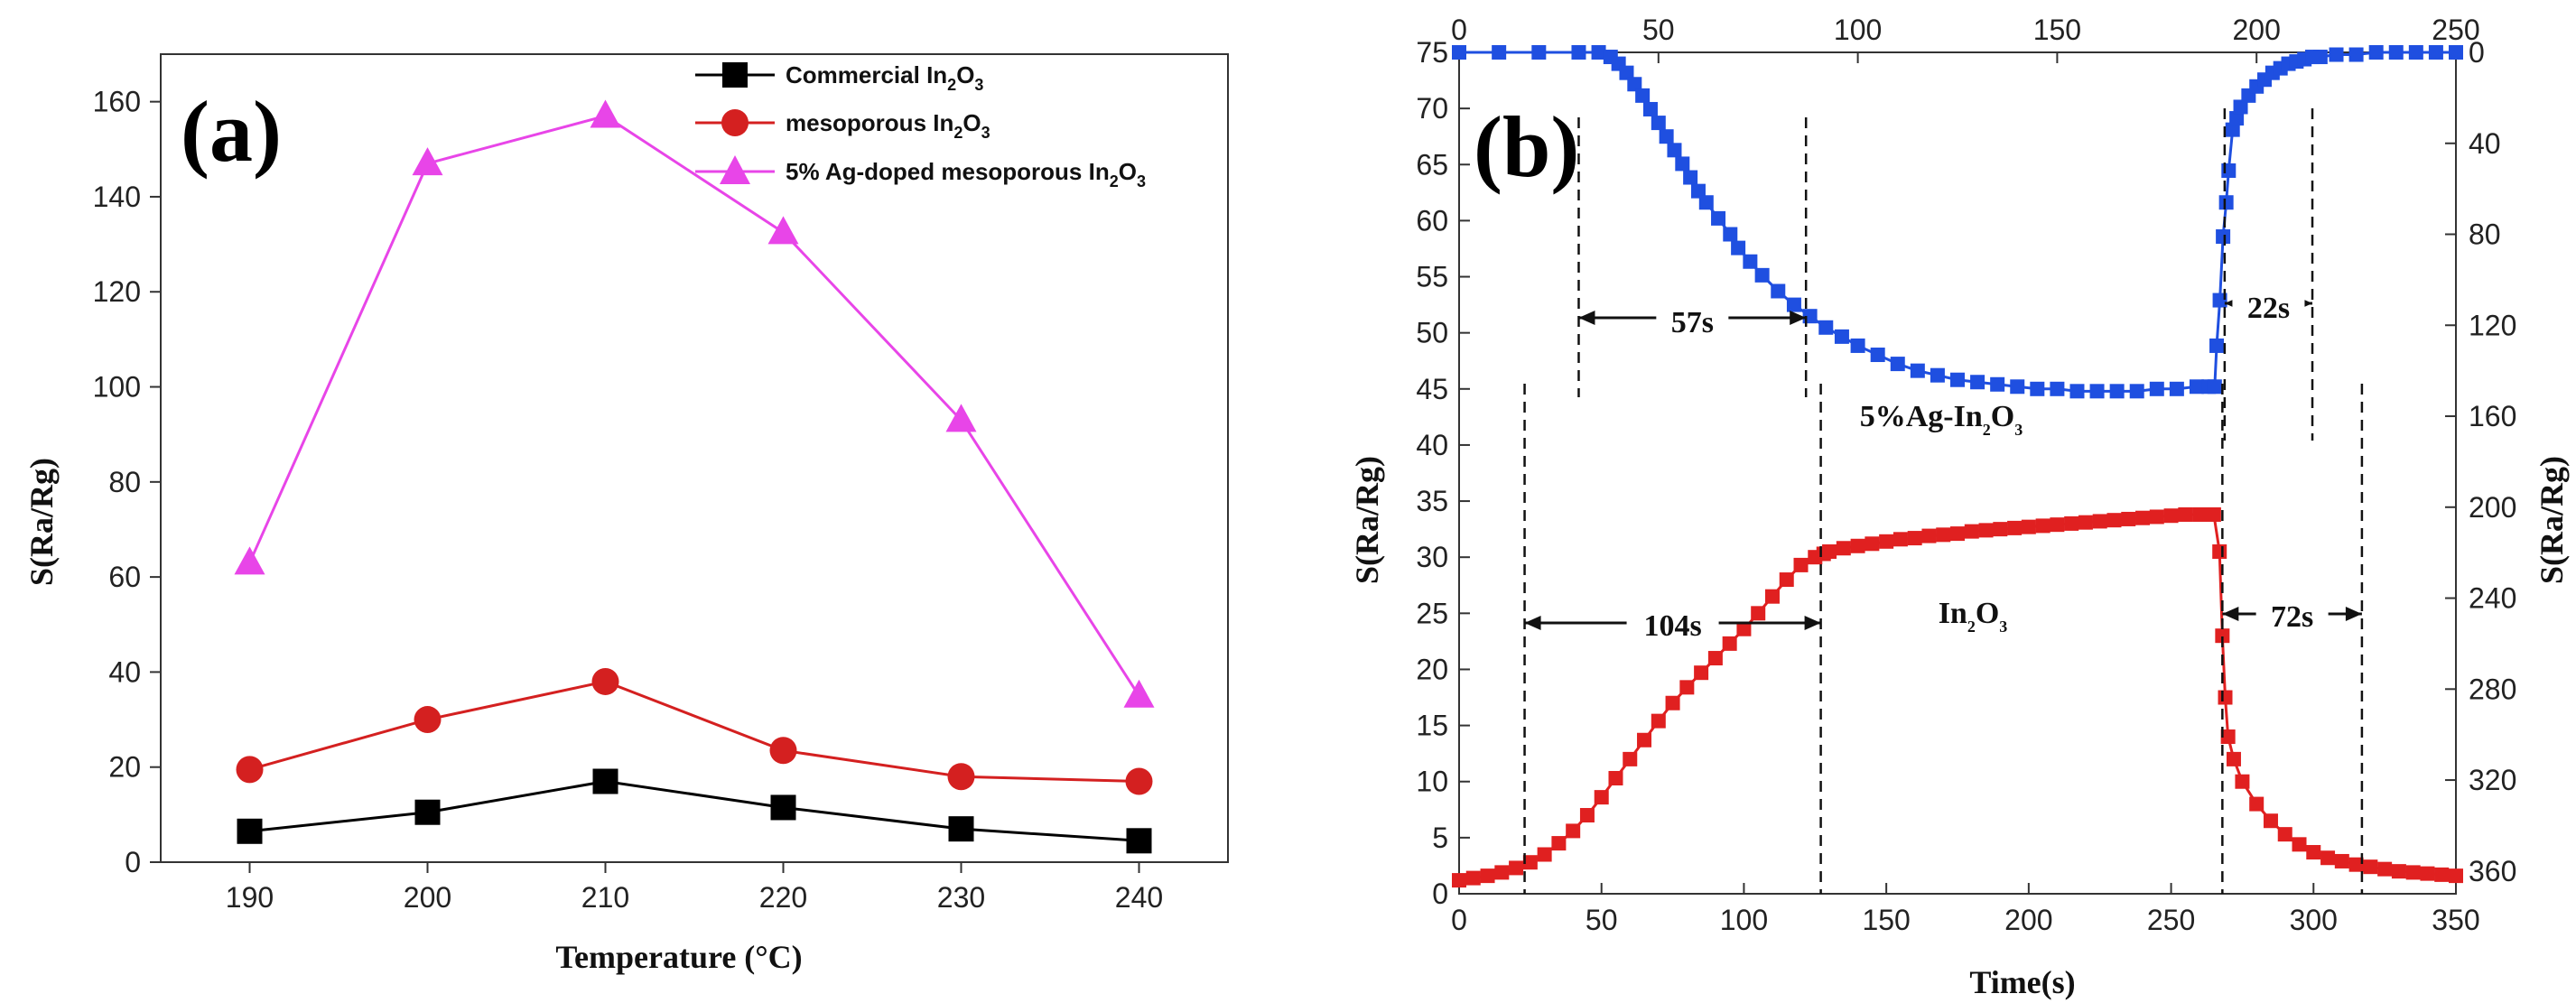 The image size is (2576, 1003). I want to click on panel-b-left-y-tick-label: 5, so click(1440, 838).